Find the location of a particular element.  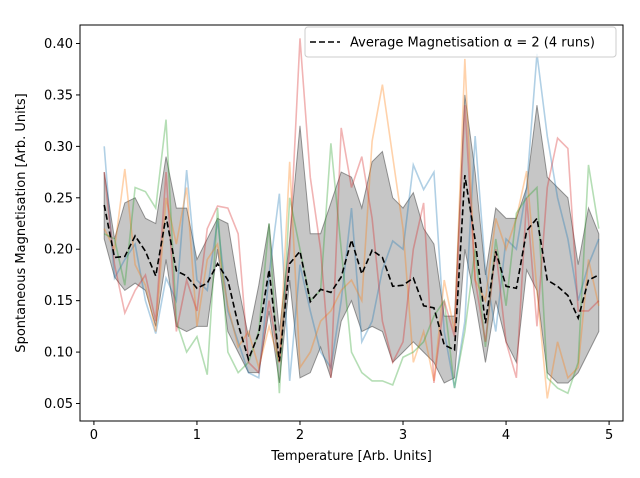

legend-label: Average Magnetisation α = 2 (4 runs) is located at coordinates (472, 43).